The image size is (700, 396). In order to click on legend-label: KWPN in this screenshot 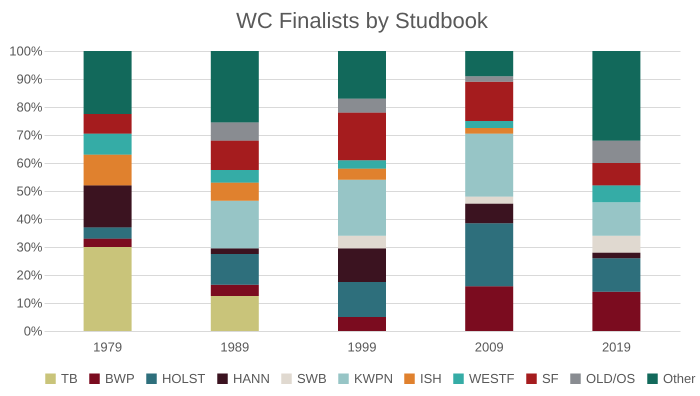, I will do `click(373, 378)`.